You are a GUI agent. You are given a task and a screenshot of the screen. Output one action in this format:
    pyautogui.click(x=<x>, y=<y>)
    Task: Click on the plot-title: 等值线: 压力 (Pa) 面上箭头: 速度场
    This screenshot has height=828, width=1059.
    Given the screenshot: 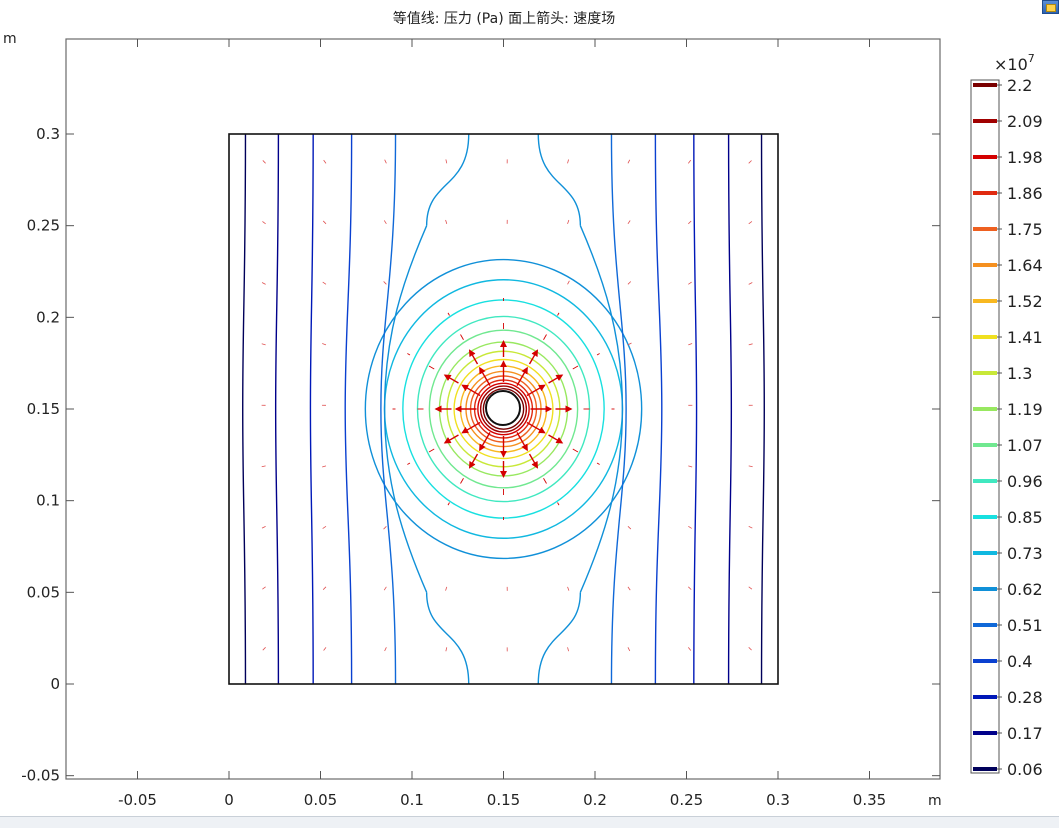 What is the action you would take?
    pyautogui.click(x=504, y=18)
    